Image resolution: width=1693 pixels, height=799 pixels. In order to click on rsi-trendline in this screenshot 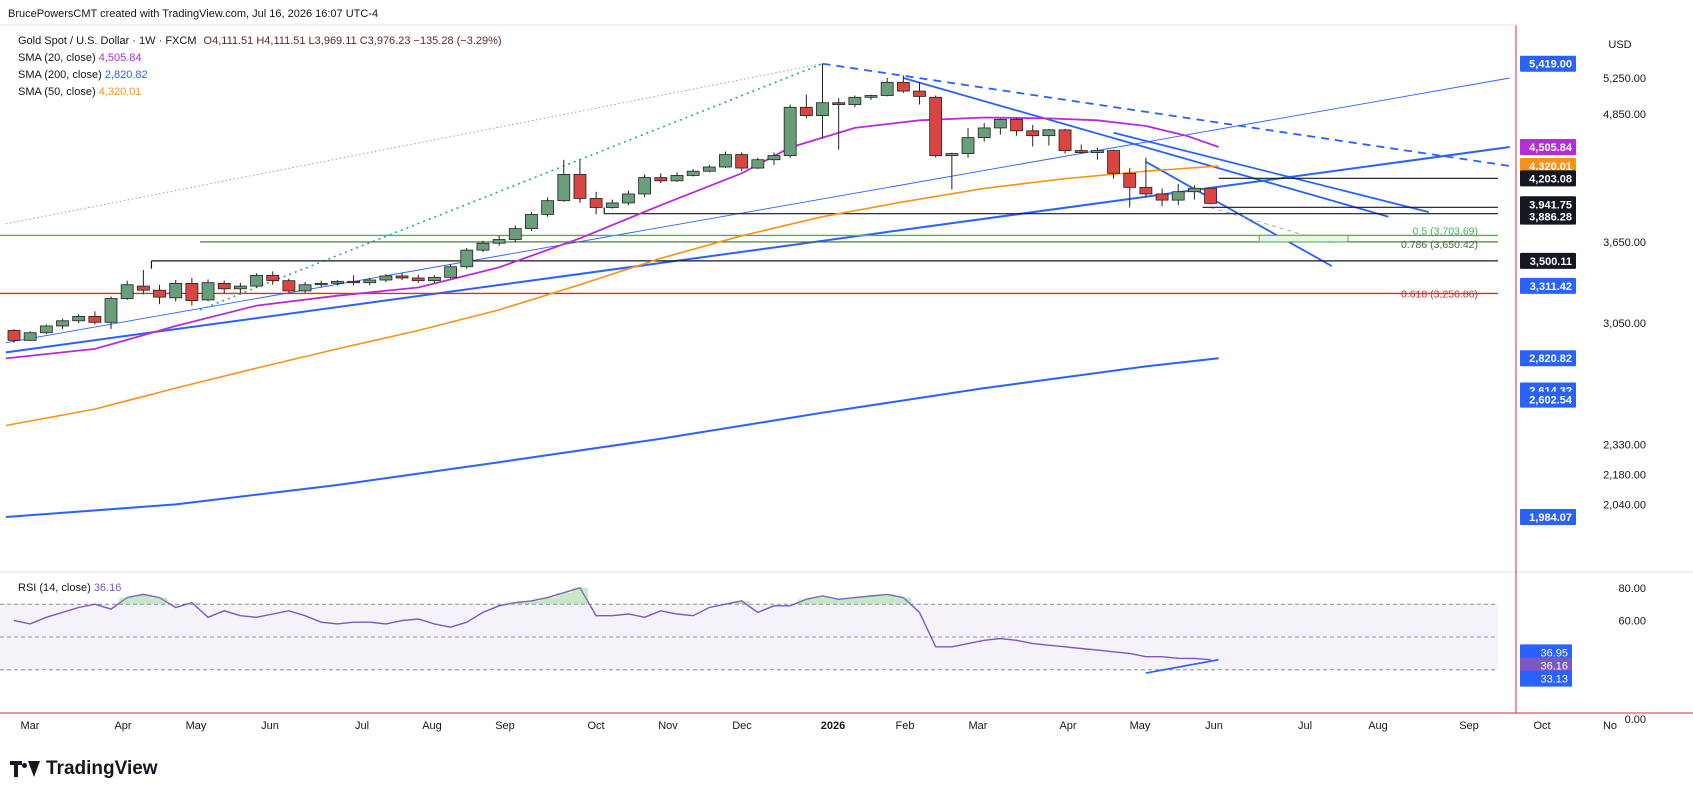, I will do `click(1182, 666)`.